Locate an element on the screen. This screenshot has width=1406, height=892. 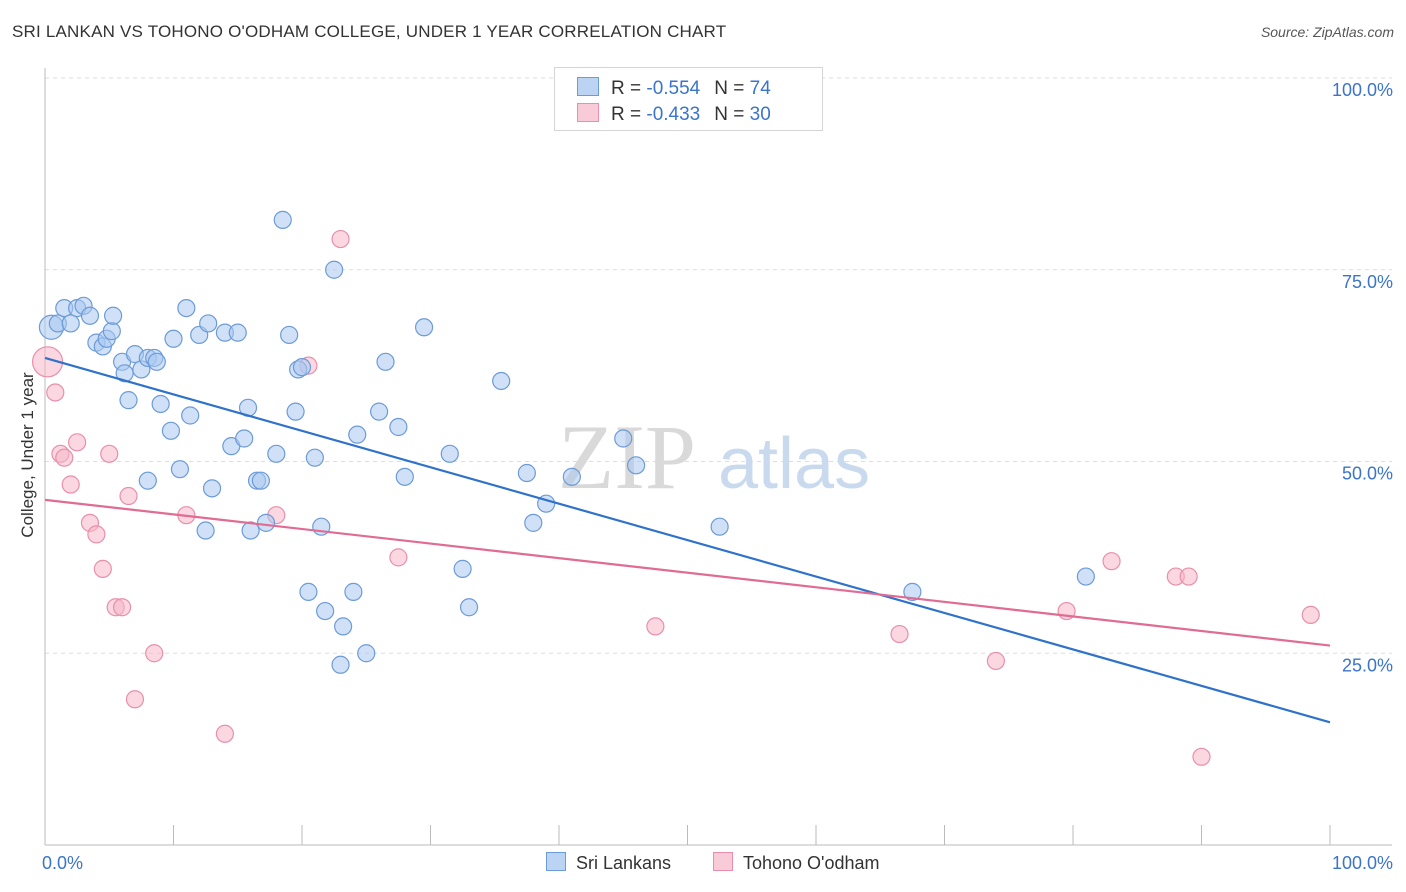
axis-ticks is located at coordinates (752, 835).